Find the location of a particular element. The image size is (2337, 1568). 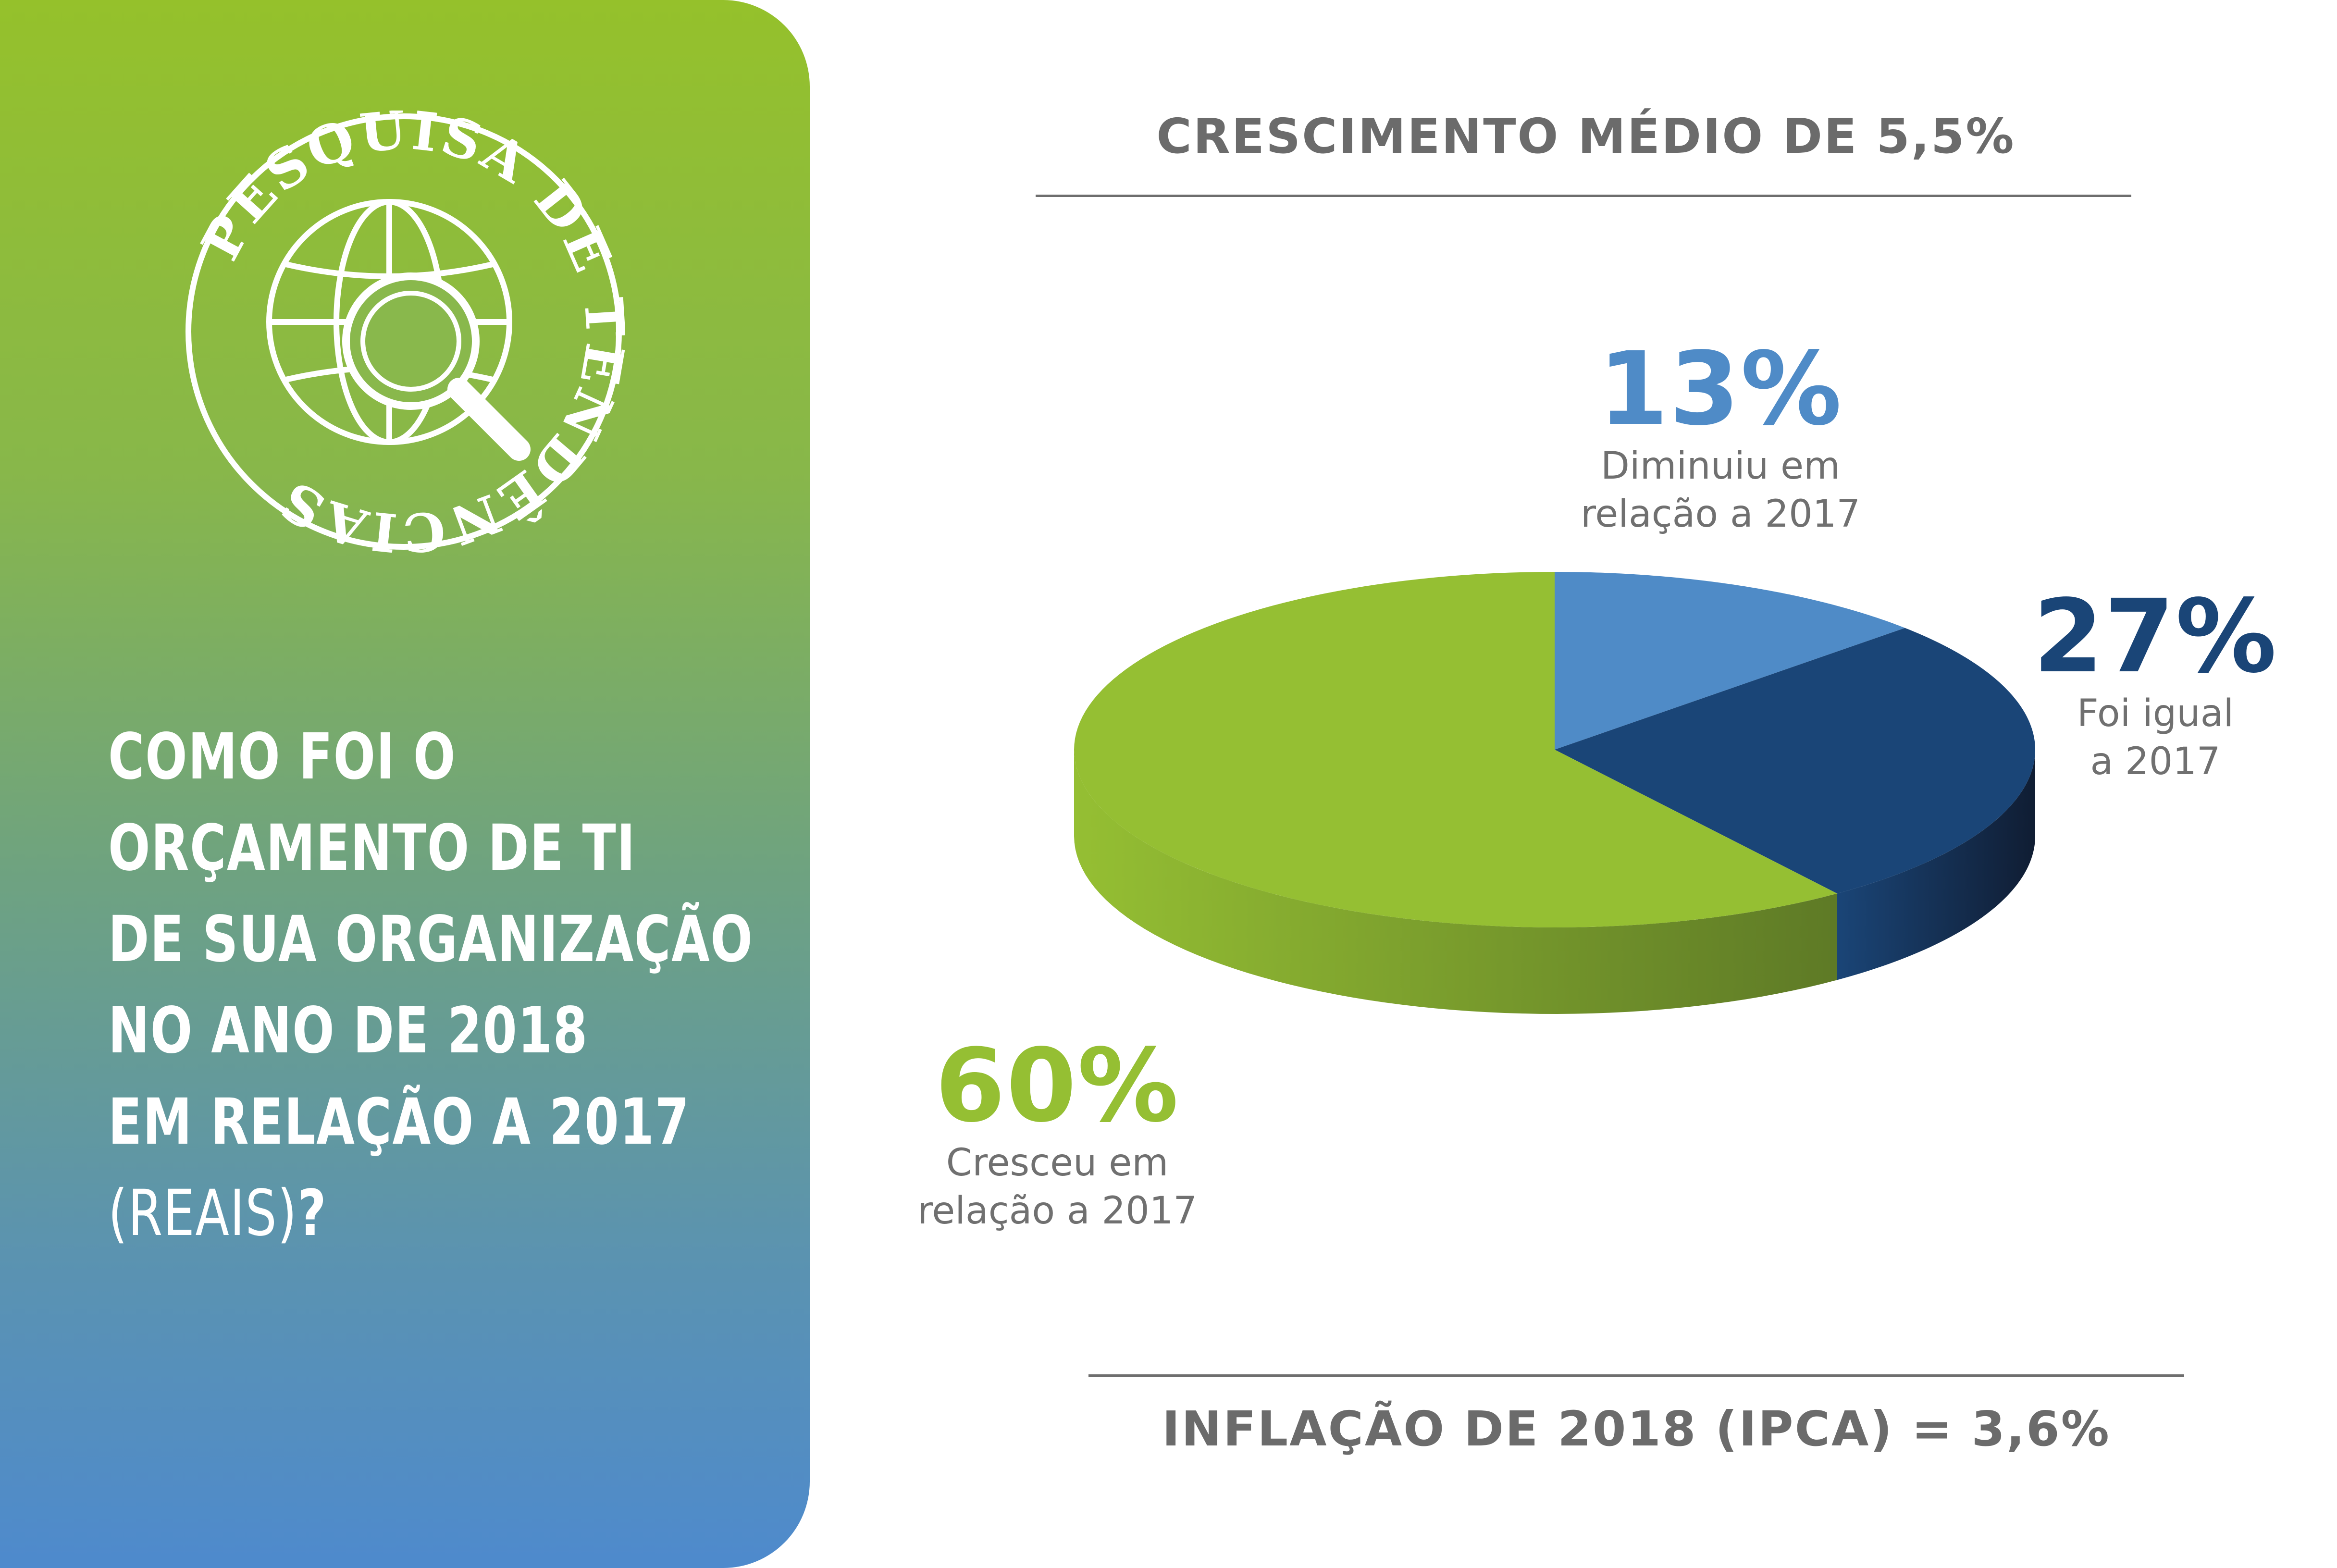

slice-label-decreased: 13% Diminuiu em relação a 2017 is located at coordinates (1720, 437).